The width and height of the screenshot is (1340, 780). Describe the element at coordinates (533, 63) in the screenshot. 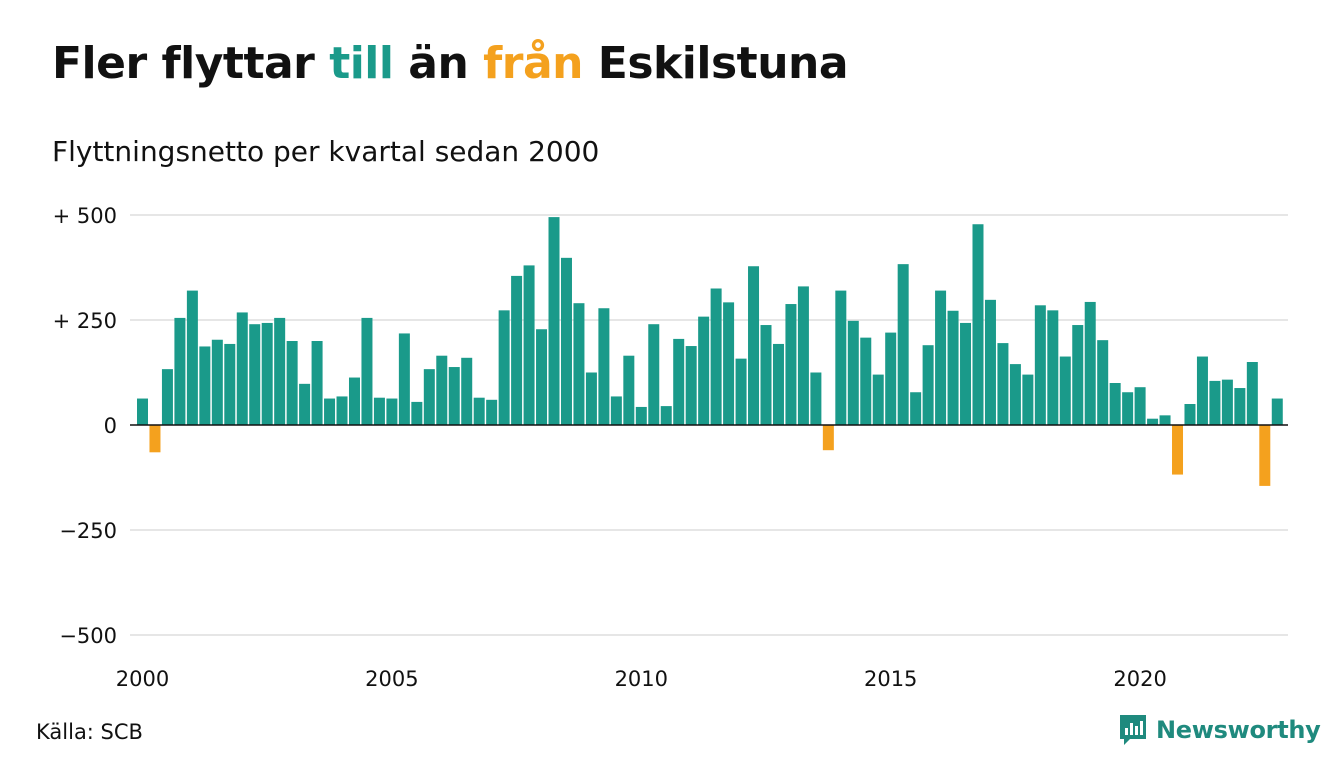

I see `title-highlight-fran: från` at that location.